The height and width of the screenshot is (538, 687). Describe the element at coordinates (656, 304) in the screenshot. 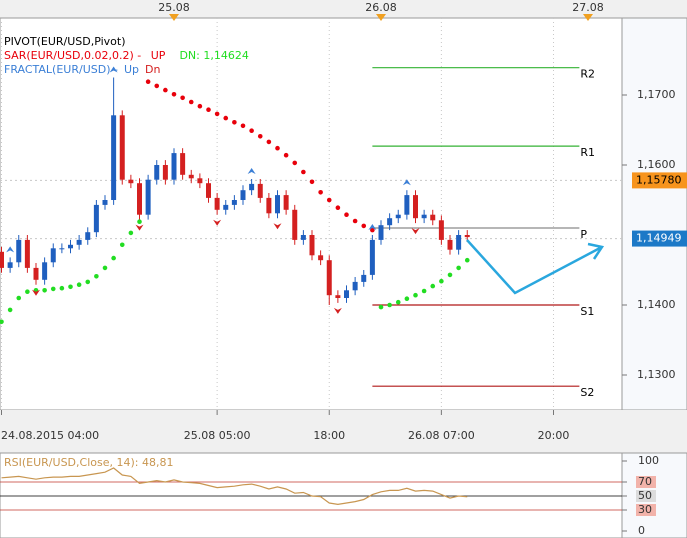

I see `y-tick-label: 1,1400` at that location.